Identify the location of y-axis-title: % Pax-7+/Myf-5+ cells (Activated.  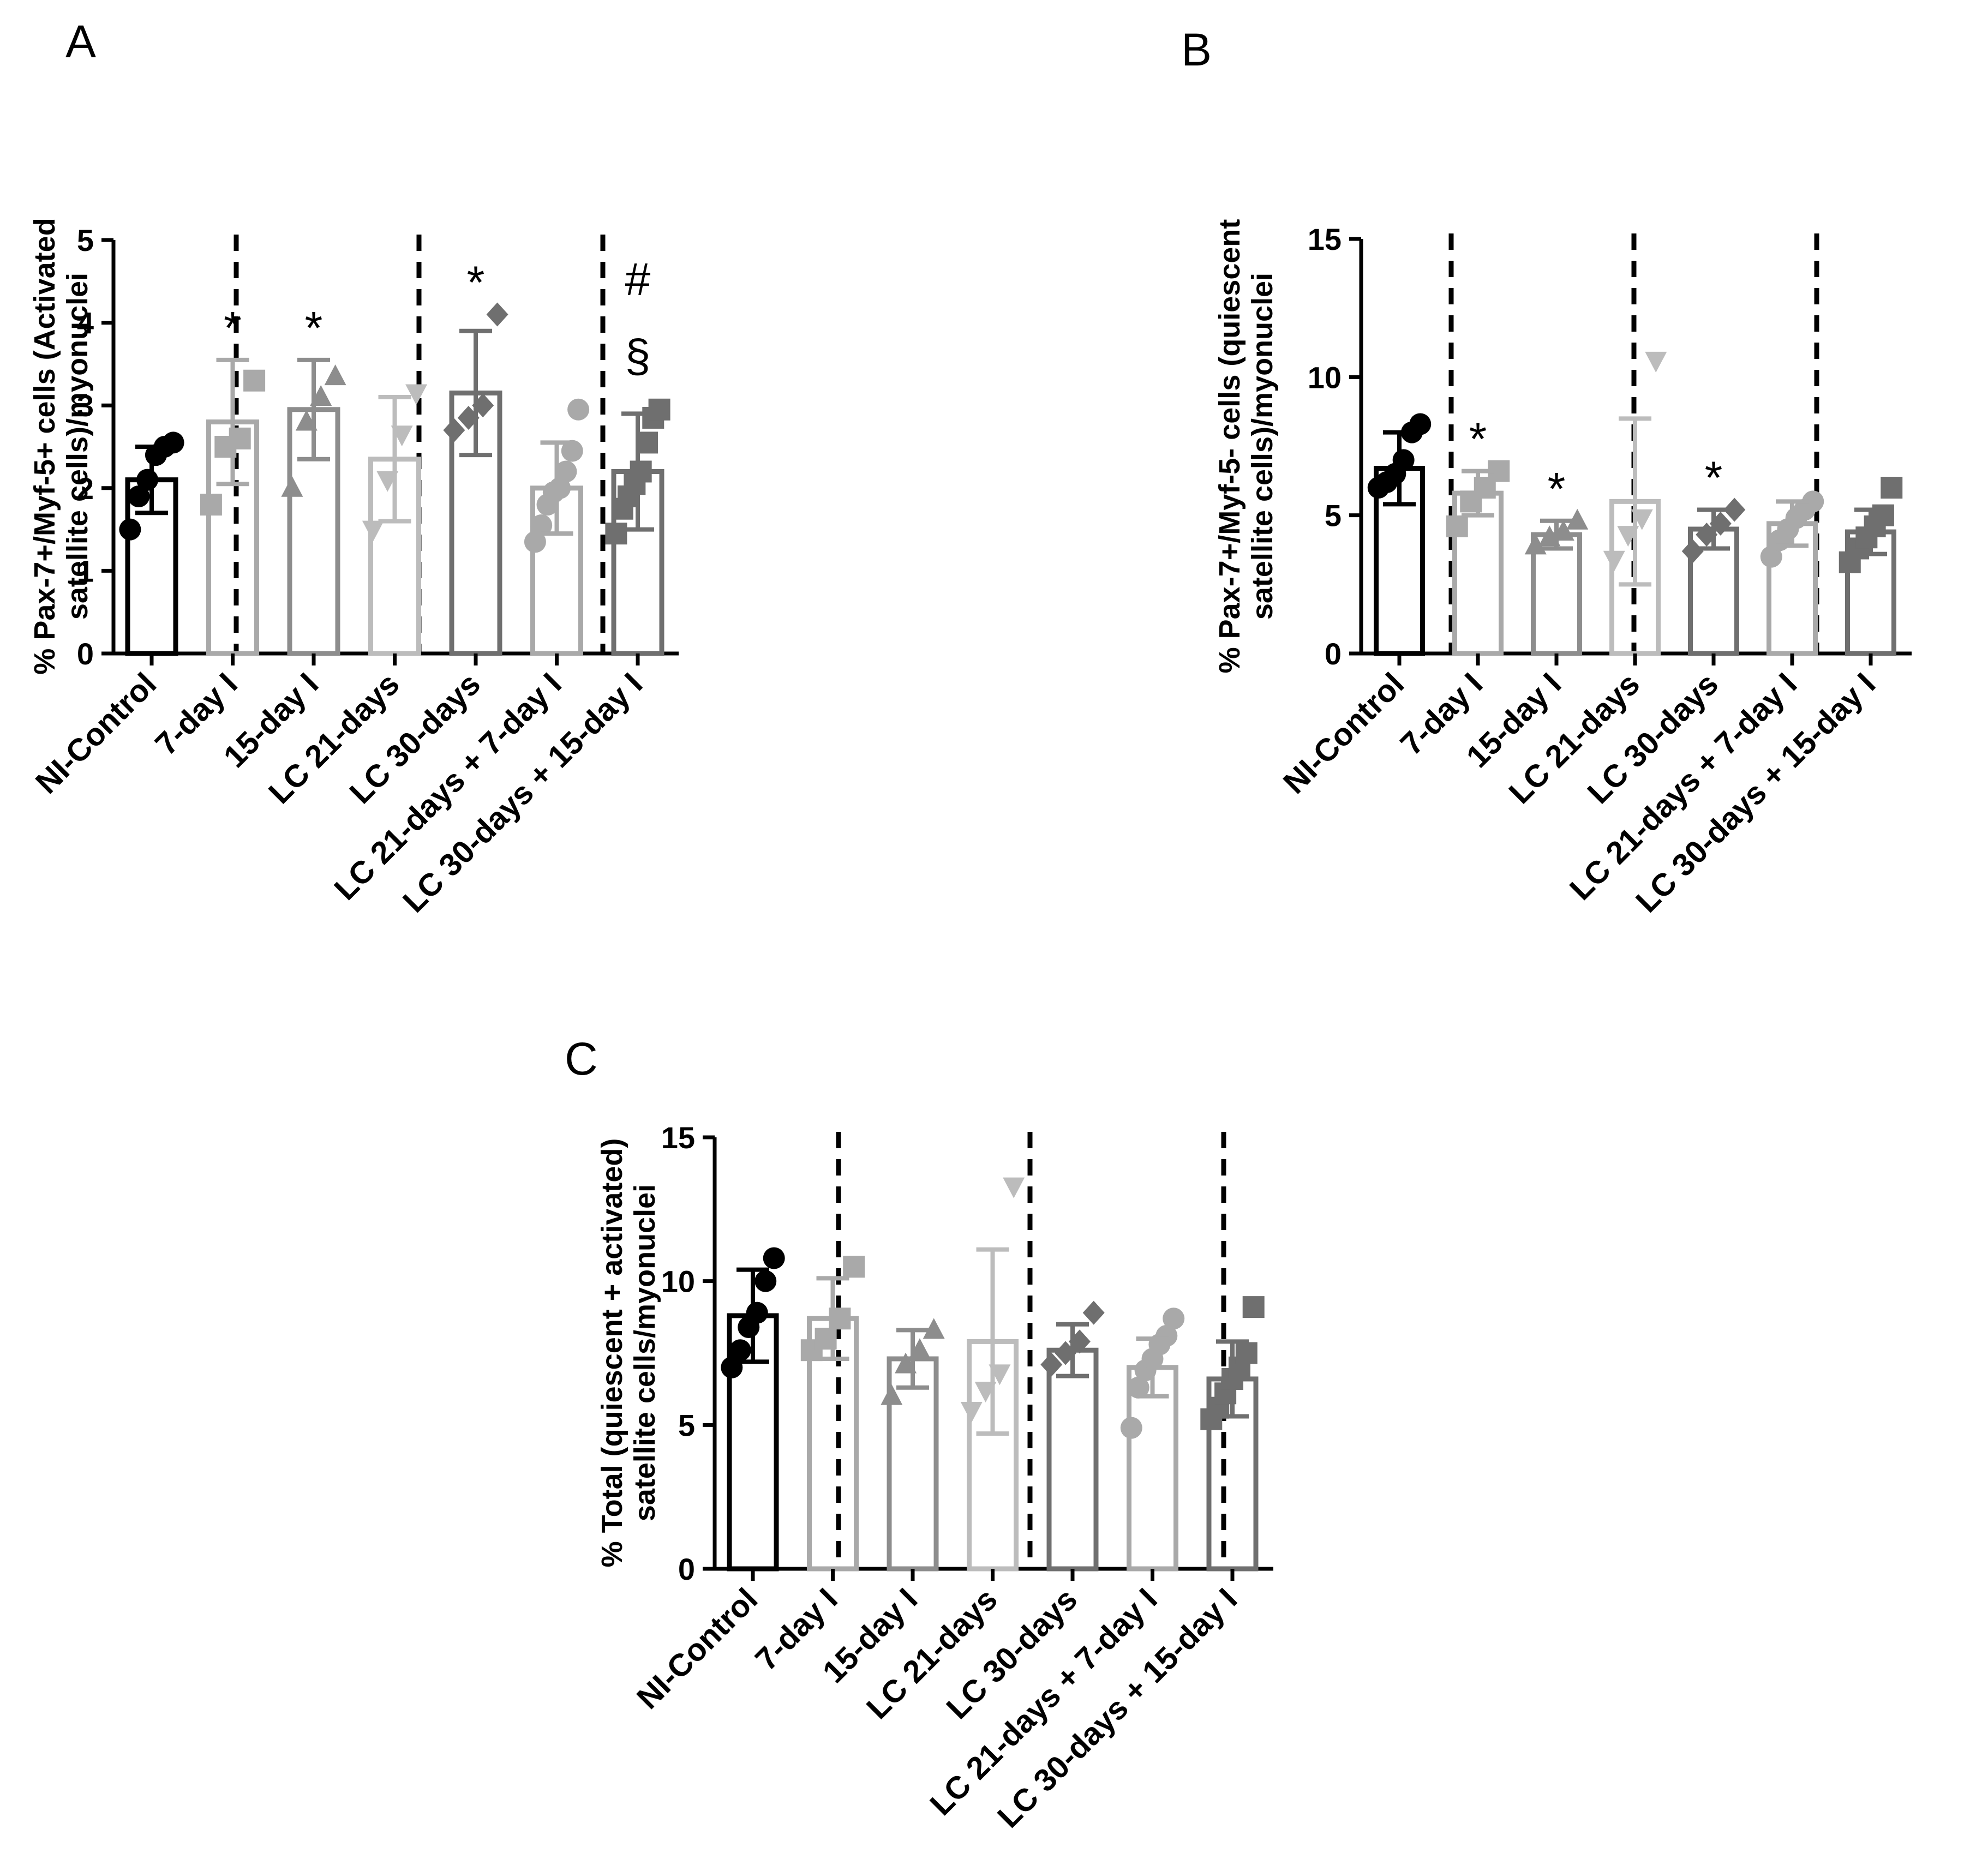
(44, 446).